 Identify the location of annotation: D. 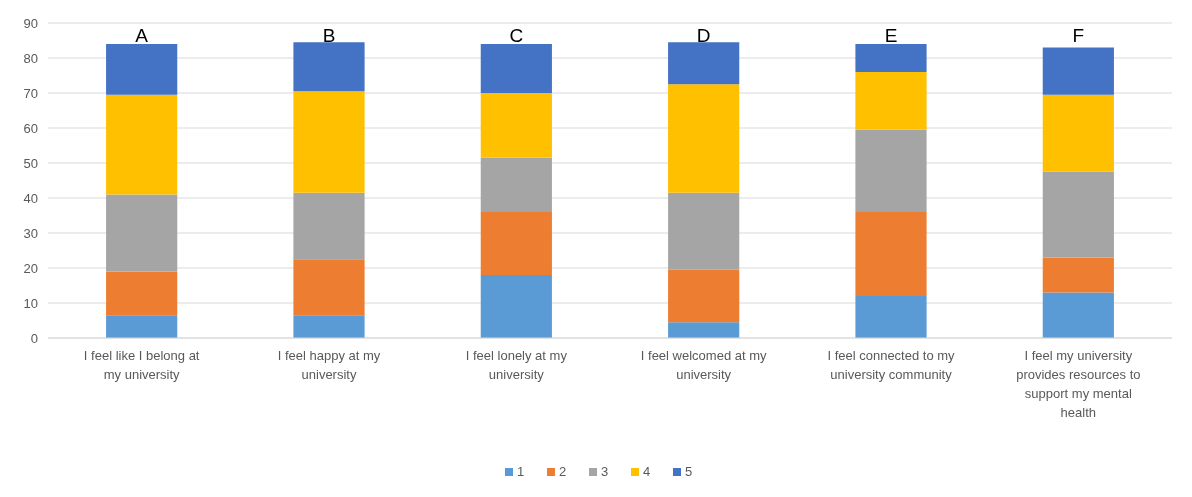
(703, 35).